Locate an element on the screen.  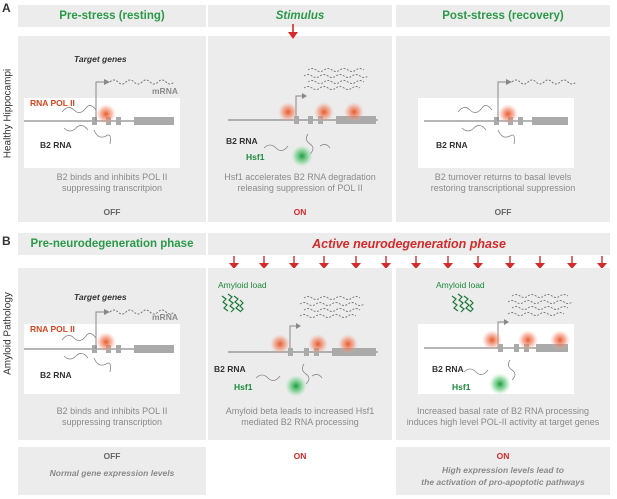
a1-rna-pol-label: RNA POL II is located at coordinates (52, 103).